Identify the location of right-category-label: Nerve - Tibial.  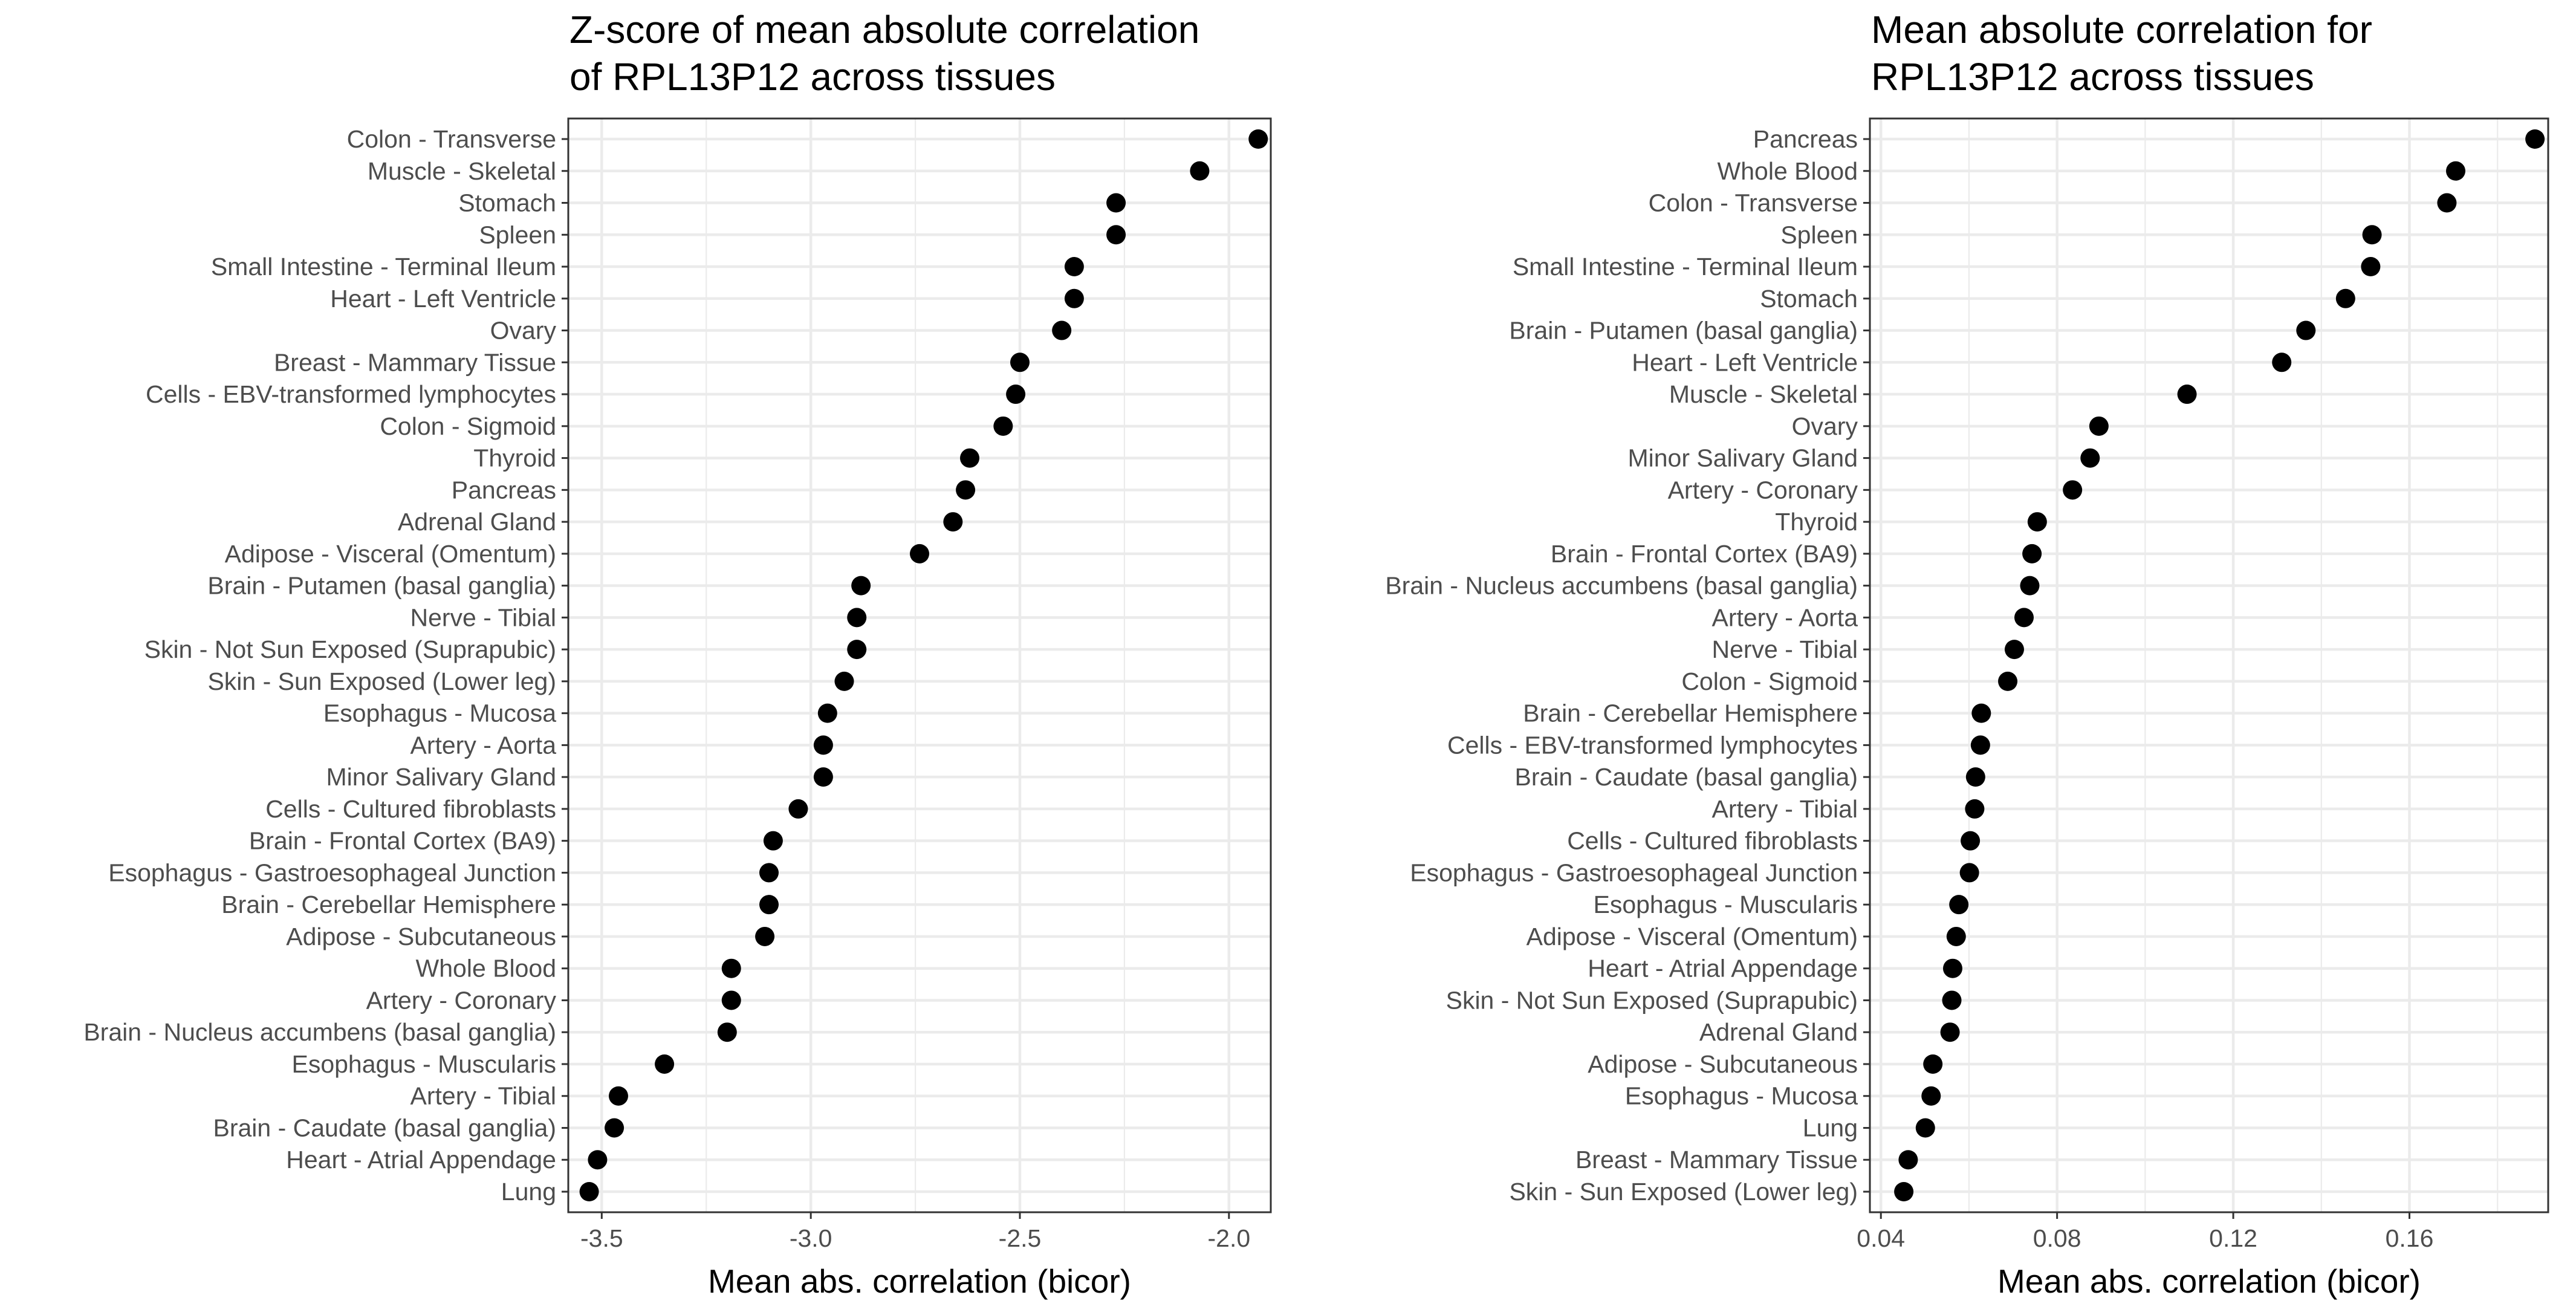
(1785, 649).